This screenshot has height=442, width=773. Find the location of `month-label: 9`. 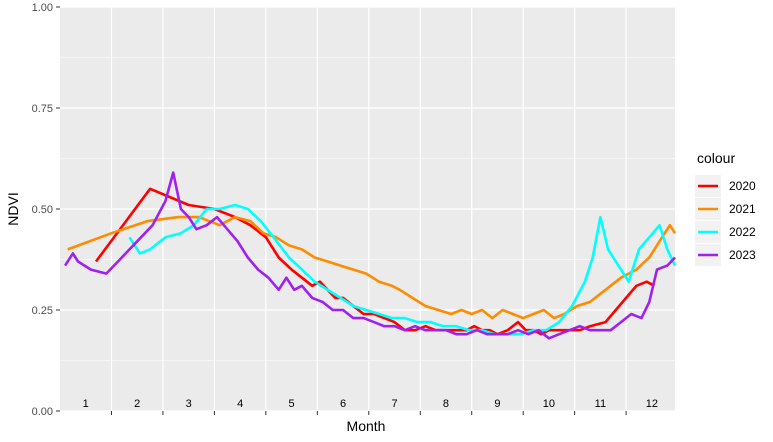

month-label: 9 is located at coordinates (497, 404).